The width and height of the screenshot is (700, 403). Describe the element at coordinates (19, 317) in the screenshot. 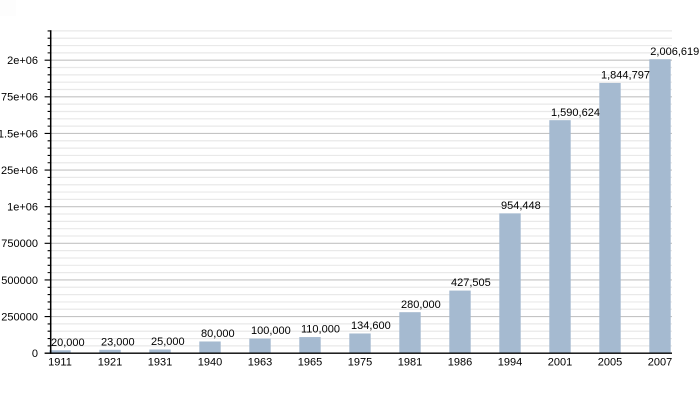

I see `svg-text: 250000` at that location.